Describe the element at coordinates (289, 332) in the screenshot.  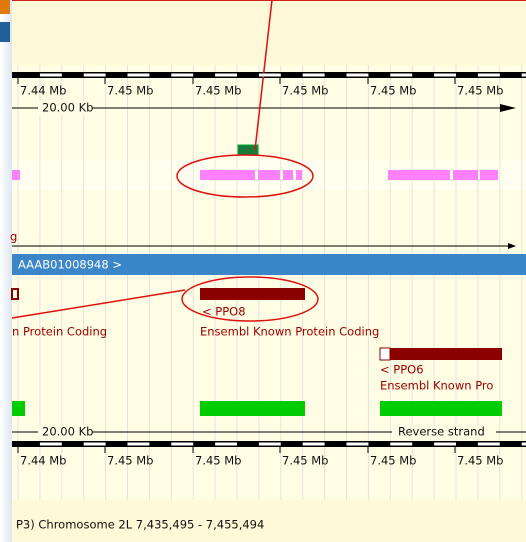
I see `gene-source: Ensembl Known Protein Coding` at that location.